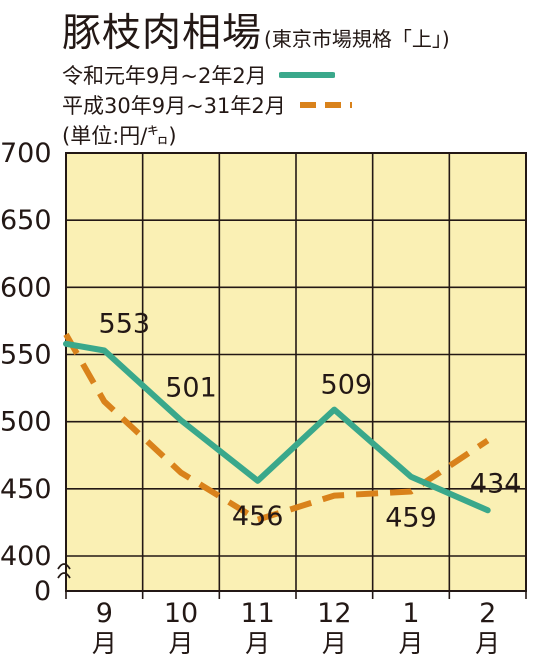 This screenshot has width=534, height=658. I want to click on legend-item-previous: 平成30年9月~31年2月, so click(208, 105).